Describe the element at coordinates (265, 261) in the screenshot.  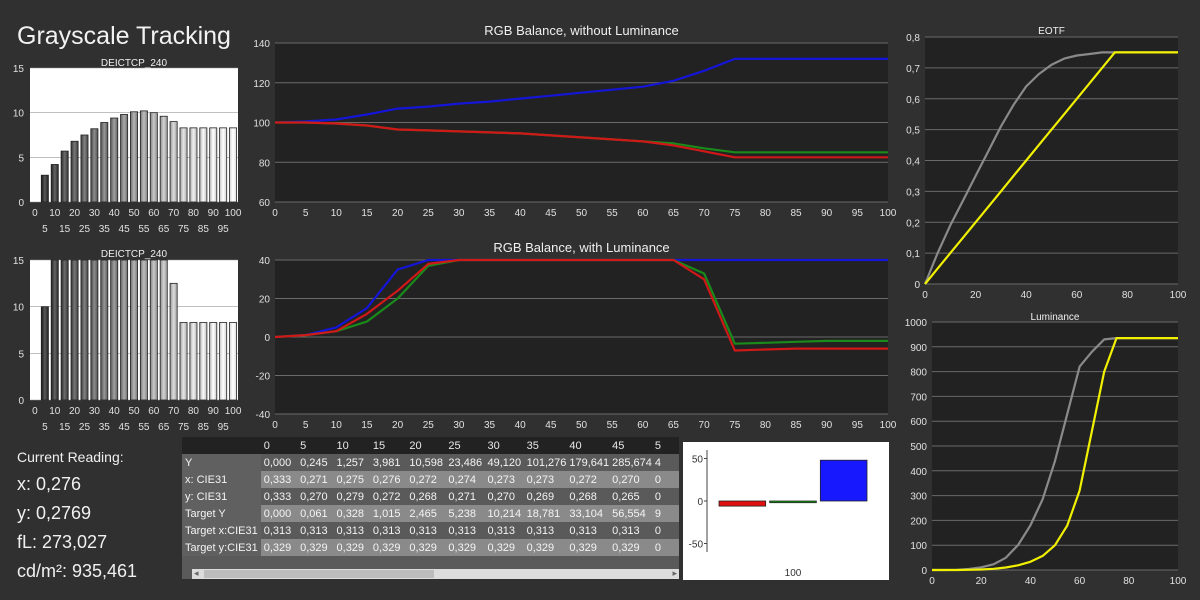
I see `y-tick-label: 40` at that location.